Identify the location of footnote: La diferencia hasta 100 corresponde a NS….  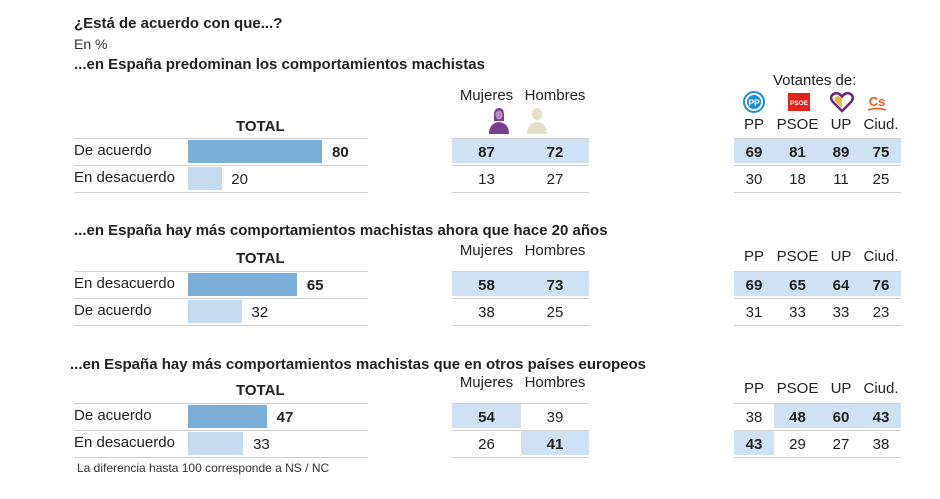
(203, 468).